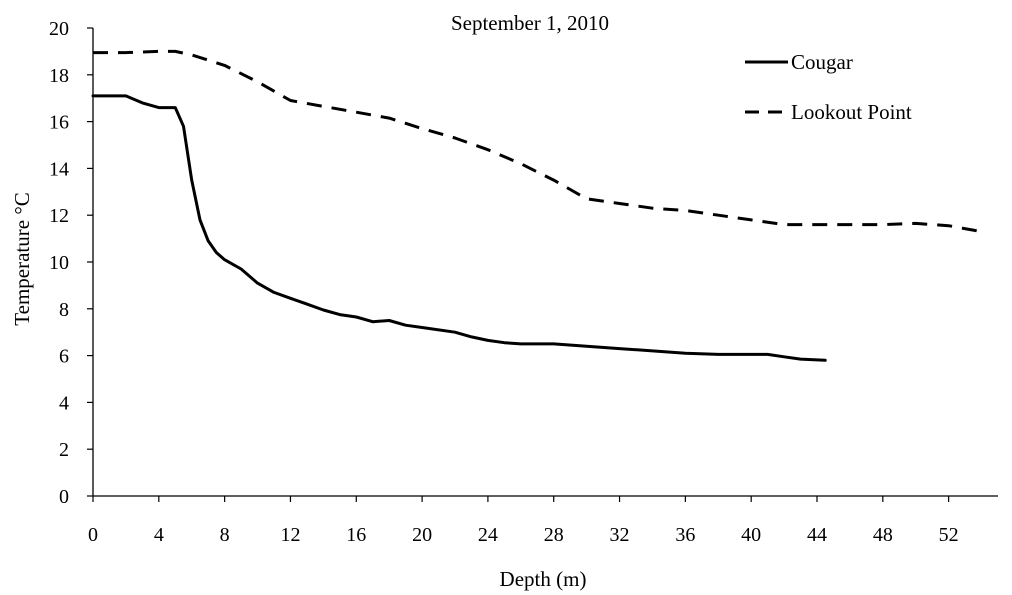 Image resolution: width=1012 pixels, height=595 pixels. I want to click on x-tick-label: 36, so click(685, 535).